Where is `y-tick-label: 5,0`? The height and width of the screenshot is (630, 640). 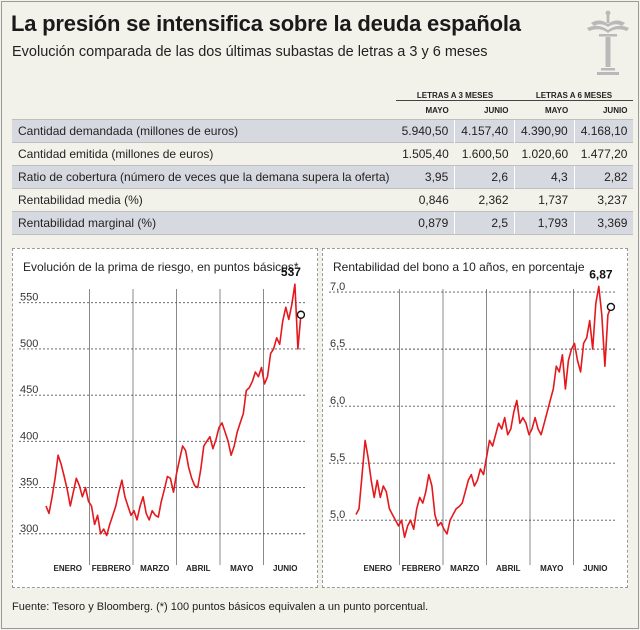 y-tick-label: 5,0 is located at coordinates (337, 515).